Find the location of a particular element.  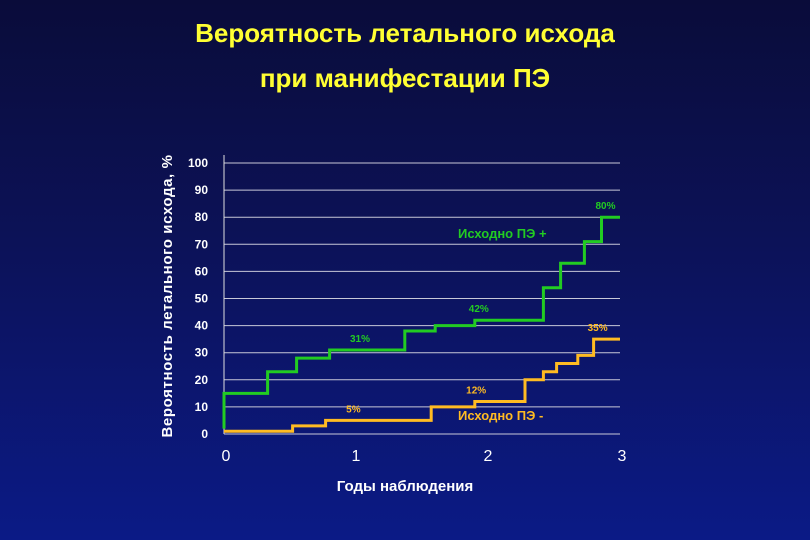

y-tick-label-50: 50 is located at coordinates (202, 299).